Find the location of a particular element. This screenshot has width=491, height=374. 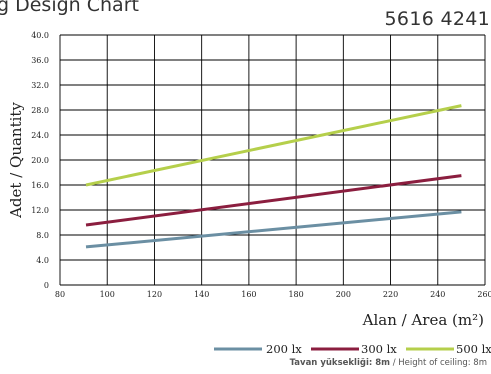

ceiling-height-en: Height of ceiling: 8m is located at coordinates (442, 363).